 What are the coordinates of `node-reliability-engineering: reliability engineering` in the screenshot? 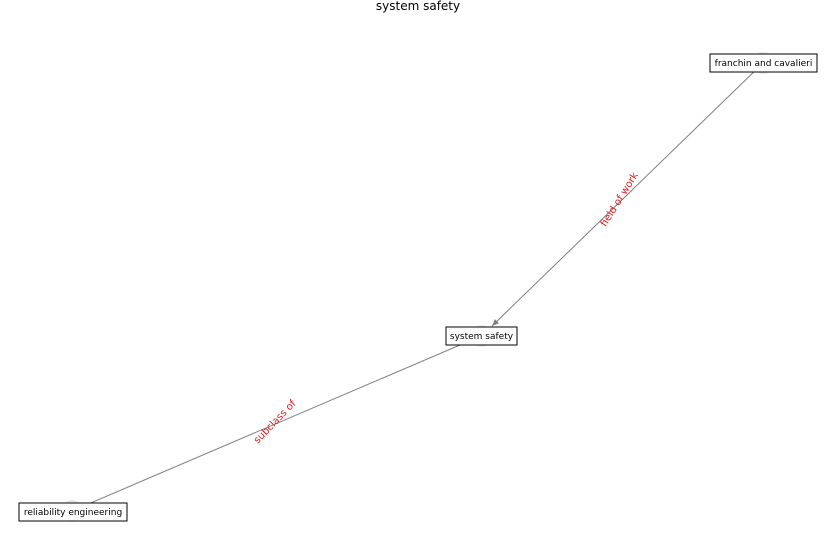 It's located at (73, 511).